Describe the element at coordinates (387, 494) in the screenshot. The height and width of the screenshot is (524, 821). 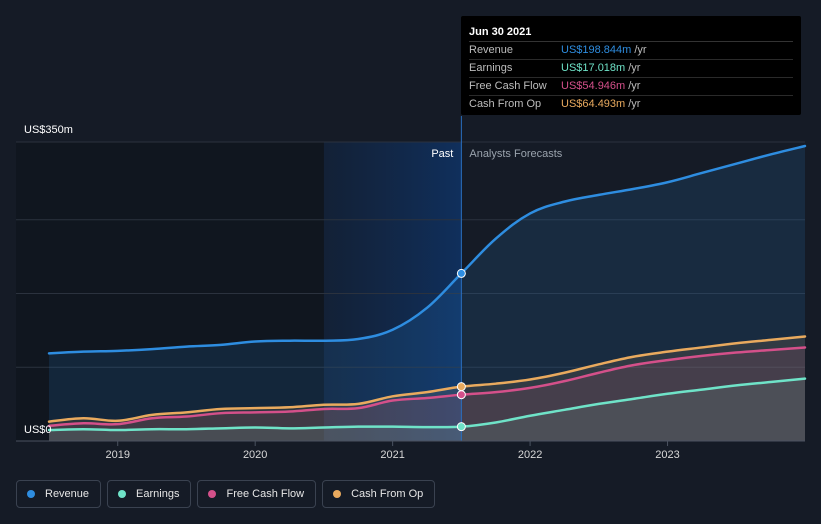
I see `legend-label: Cash From Op` at that location.